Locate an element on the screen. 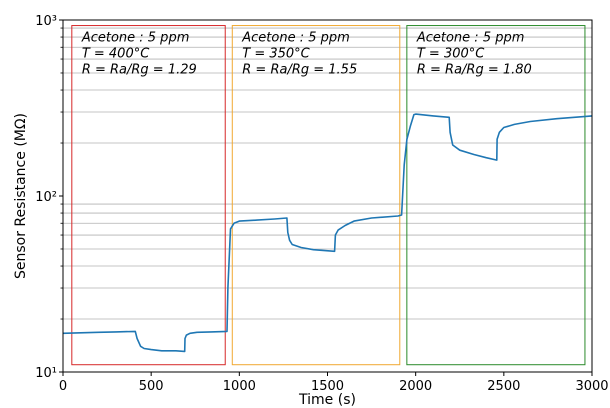 The height and width of the screenshot is (408, 610). y-axis-ticks: 10¹ 10² 10³ is located at coordinates (49, 197).